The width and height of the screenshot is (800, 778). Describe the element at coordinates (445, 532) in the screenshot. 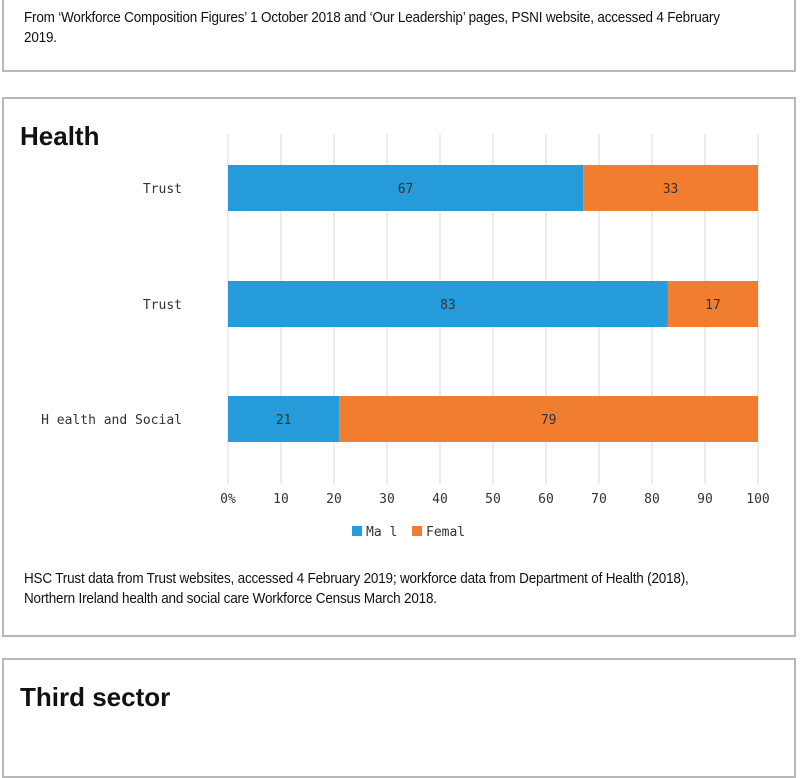

I see `legend-label-female: Femal` at that location.